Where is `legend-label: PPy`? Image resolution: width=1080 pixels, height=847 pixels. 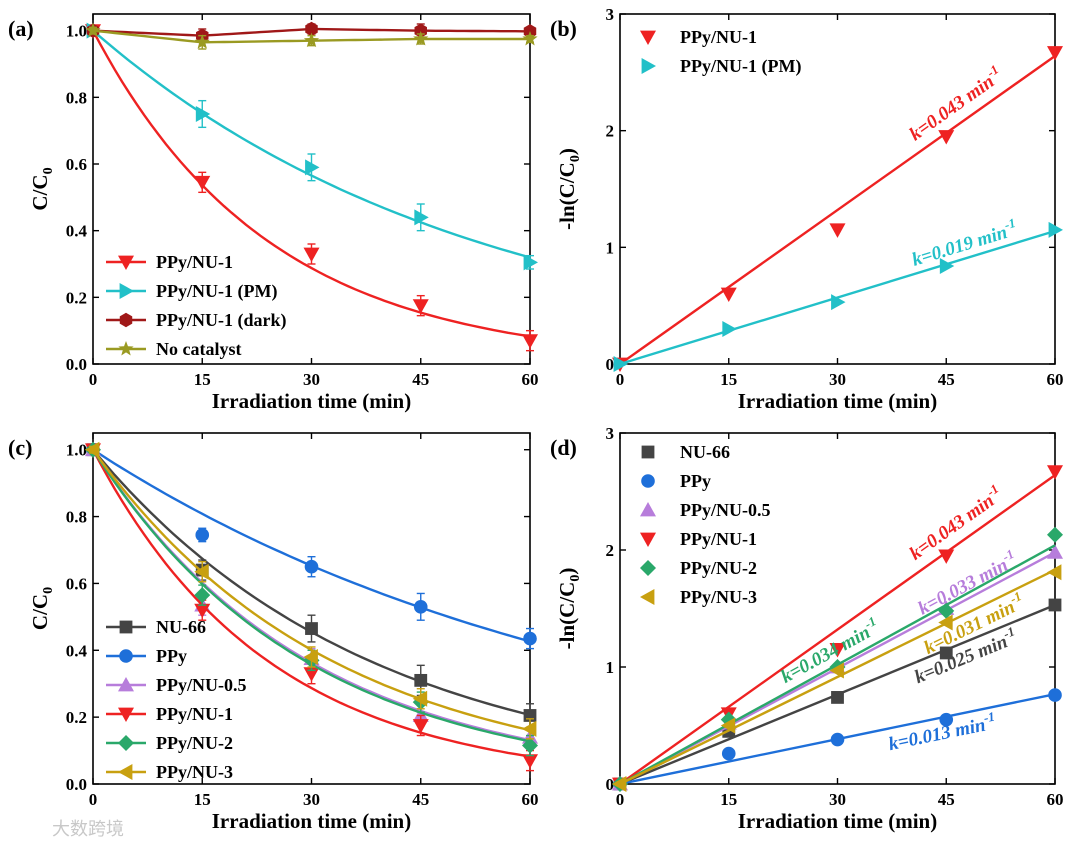 legend-label: PPy is located at coordinates (695, 481).